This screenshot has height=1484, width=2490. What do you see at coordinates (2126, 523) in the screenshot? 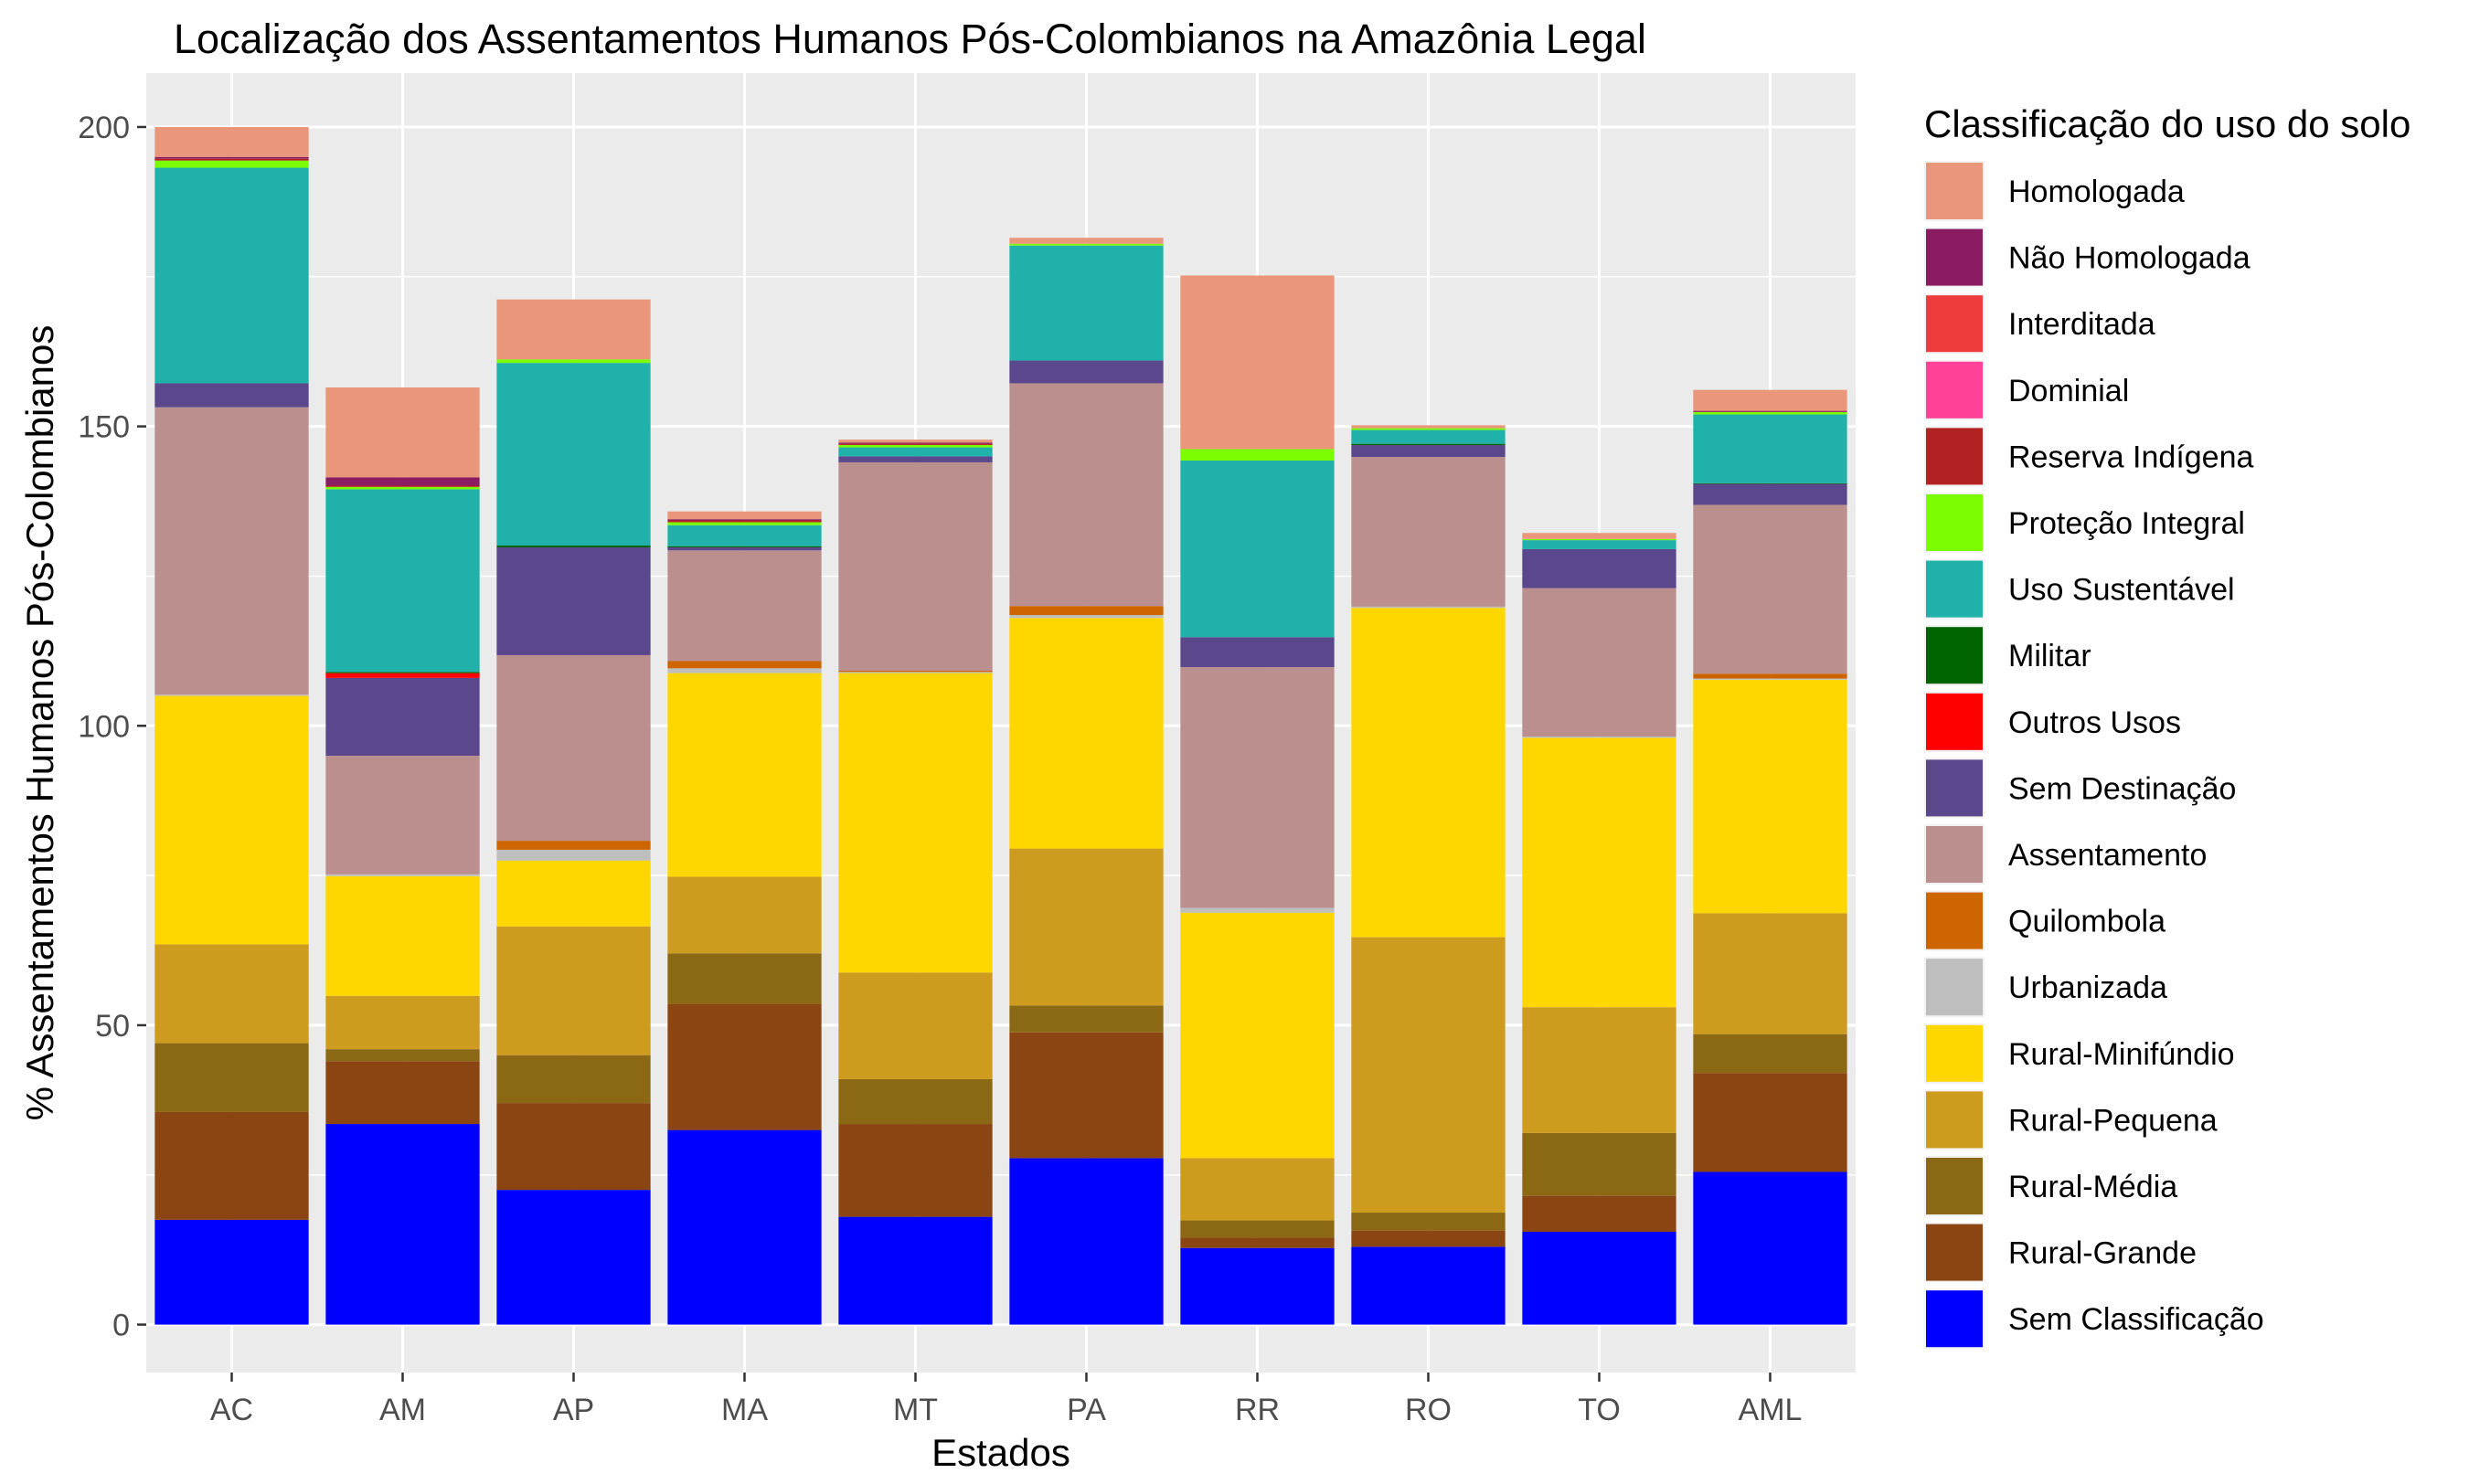
I see `legend-label: Proteção Integral` at bounding box center [2126, 523].